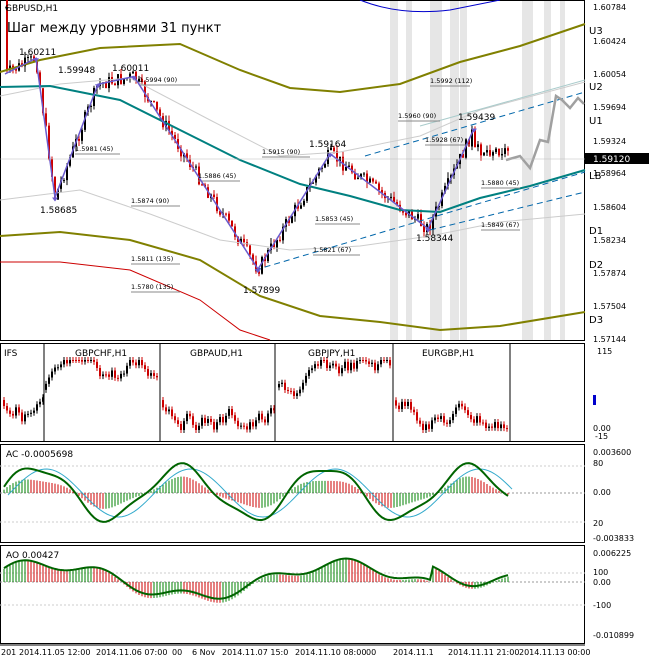 The width and height of the screenshot is (650, 660). What do you see at coordinates (507, 211) in the screenshot?
I see `trend-line-dashed` at bounding box center [507, 211].